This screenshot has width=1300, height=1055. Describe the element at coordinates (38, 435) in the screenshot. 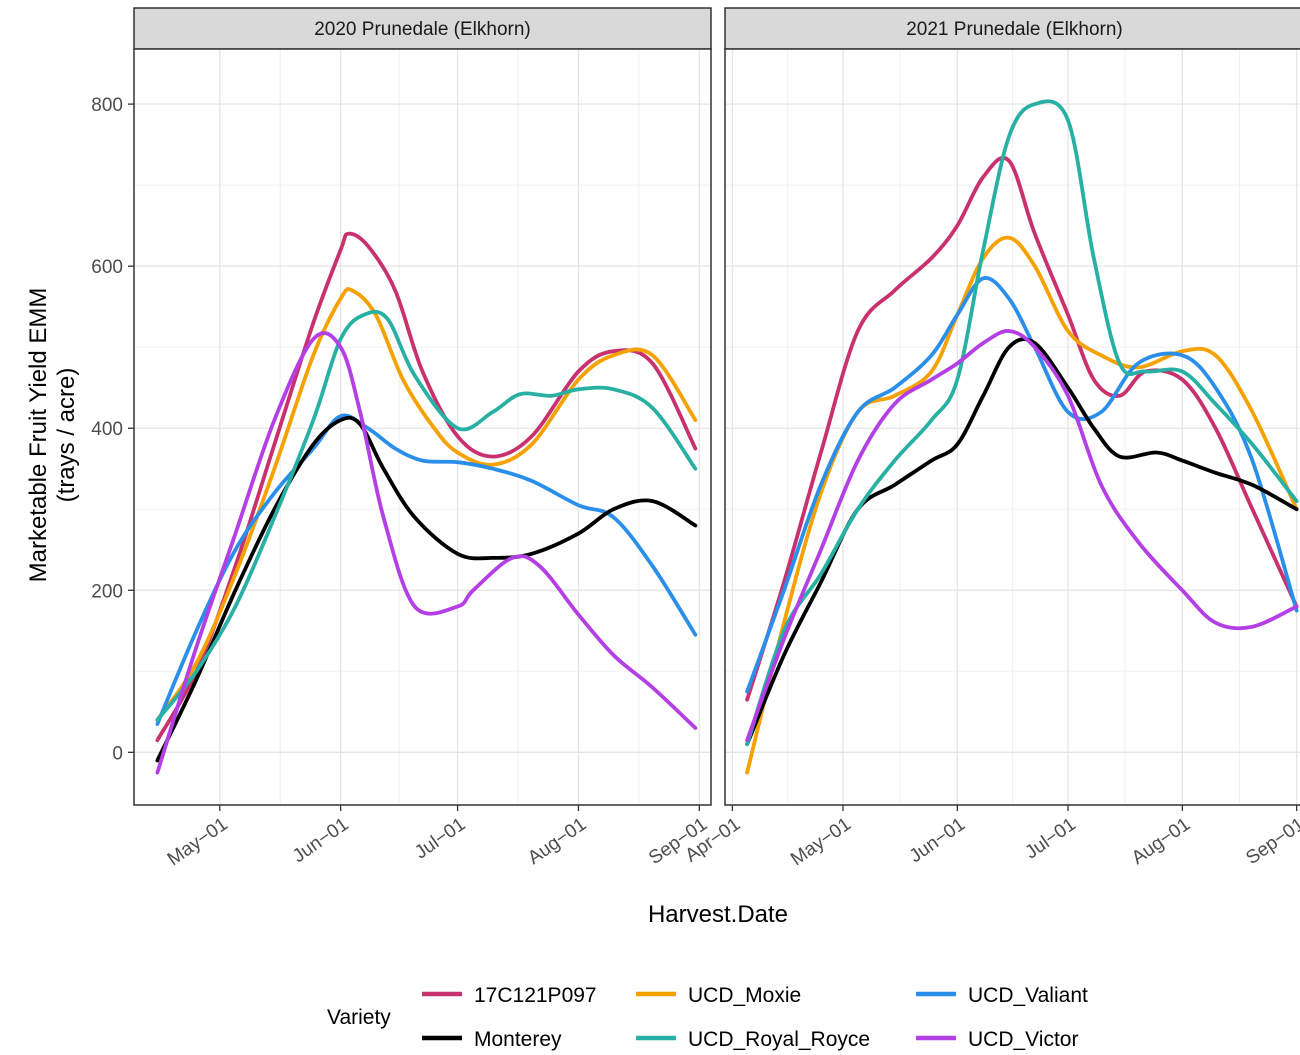

I see `y-axis-title-line-1: Marketable Fruit Yield EMM` at that location.